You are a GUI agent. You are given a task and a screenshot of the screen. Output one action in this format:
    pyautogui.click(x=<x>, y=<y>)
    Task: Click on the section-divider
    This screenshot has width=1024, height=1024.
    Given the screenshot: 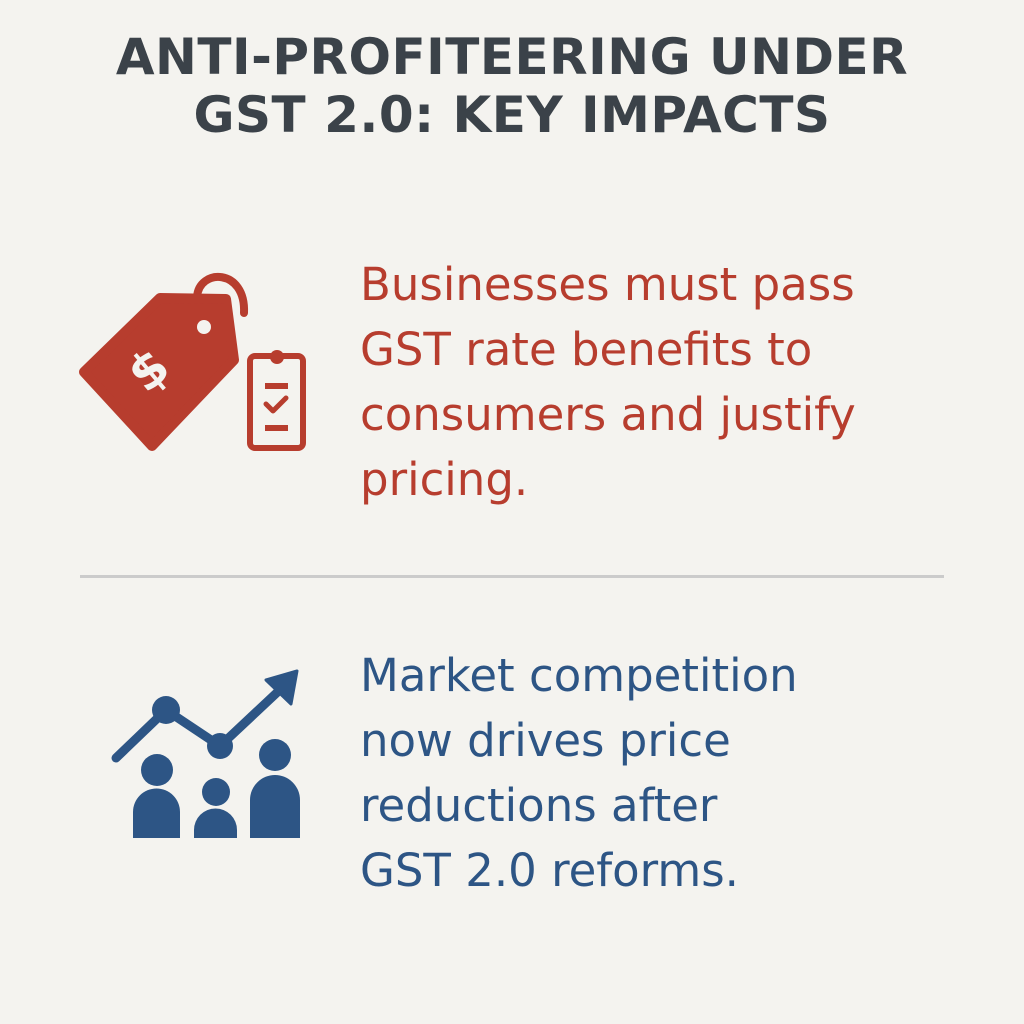 What is the action you would take?
    pyautogui.click(x=512, y=576)
    